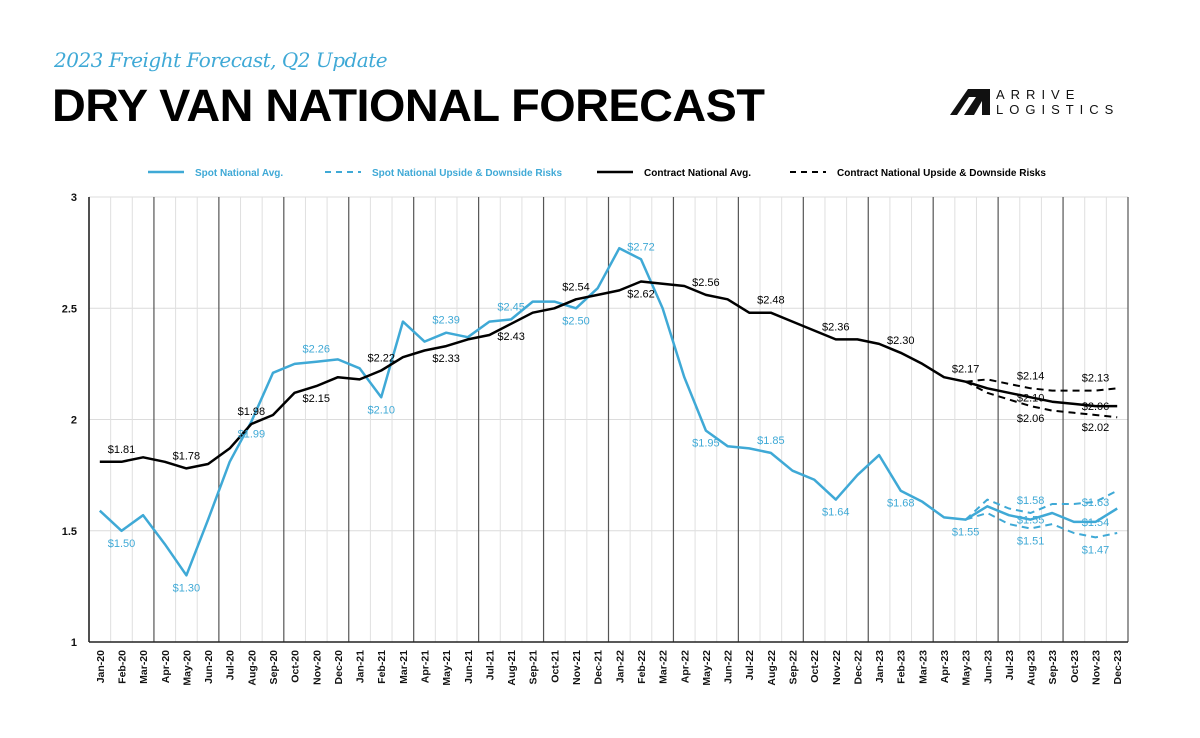 Image resolution: width=1200 pixels, height=738 pixels. I want to click on x-tick-label: Feb-23, so click(902, 667).